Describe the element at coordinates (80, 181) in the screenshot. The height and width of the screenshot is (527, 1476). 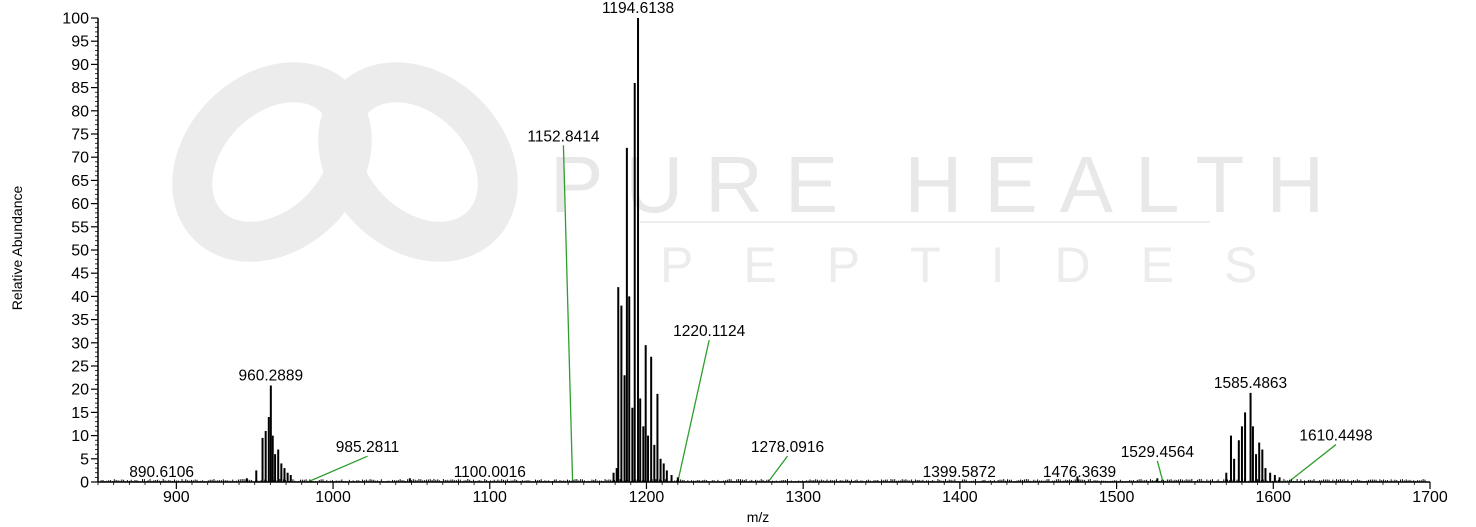
I see `y-tick-label: 65` at that location.